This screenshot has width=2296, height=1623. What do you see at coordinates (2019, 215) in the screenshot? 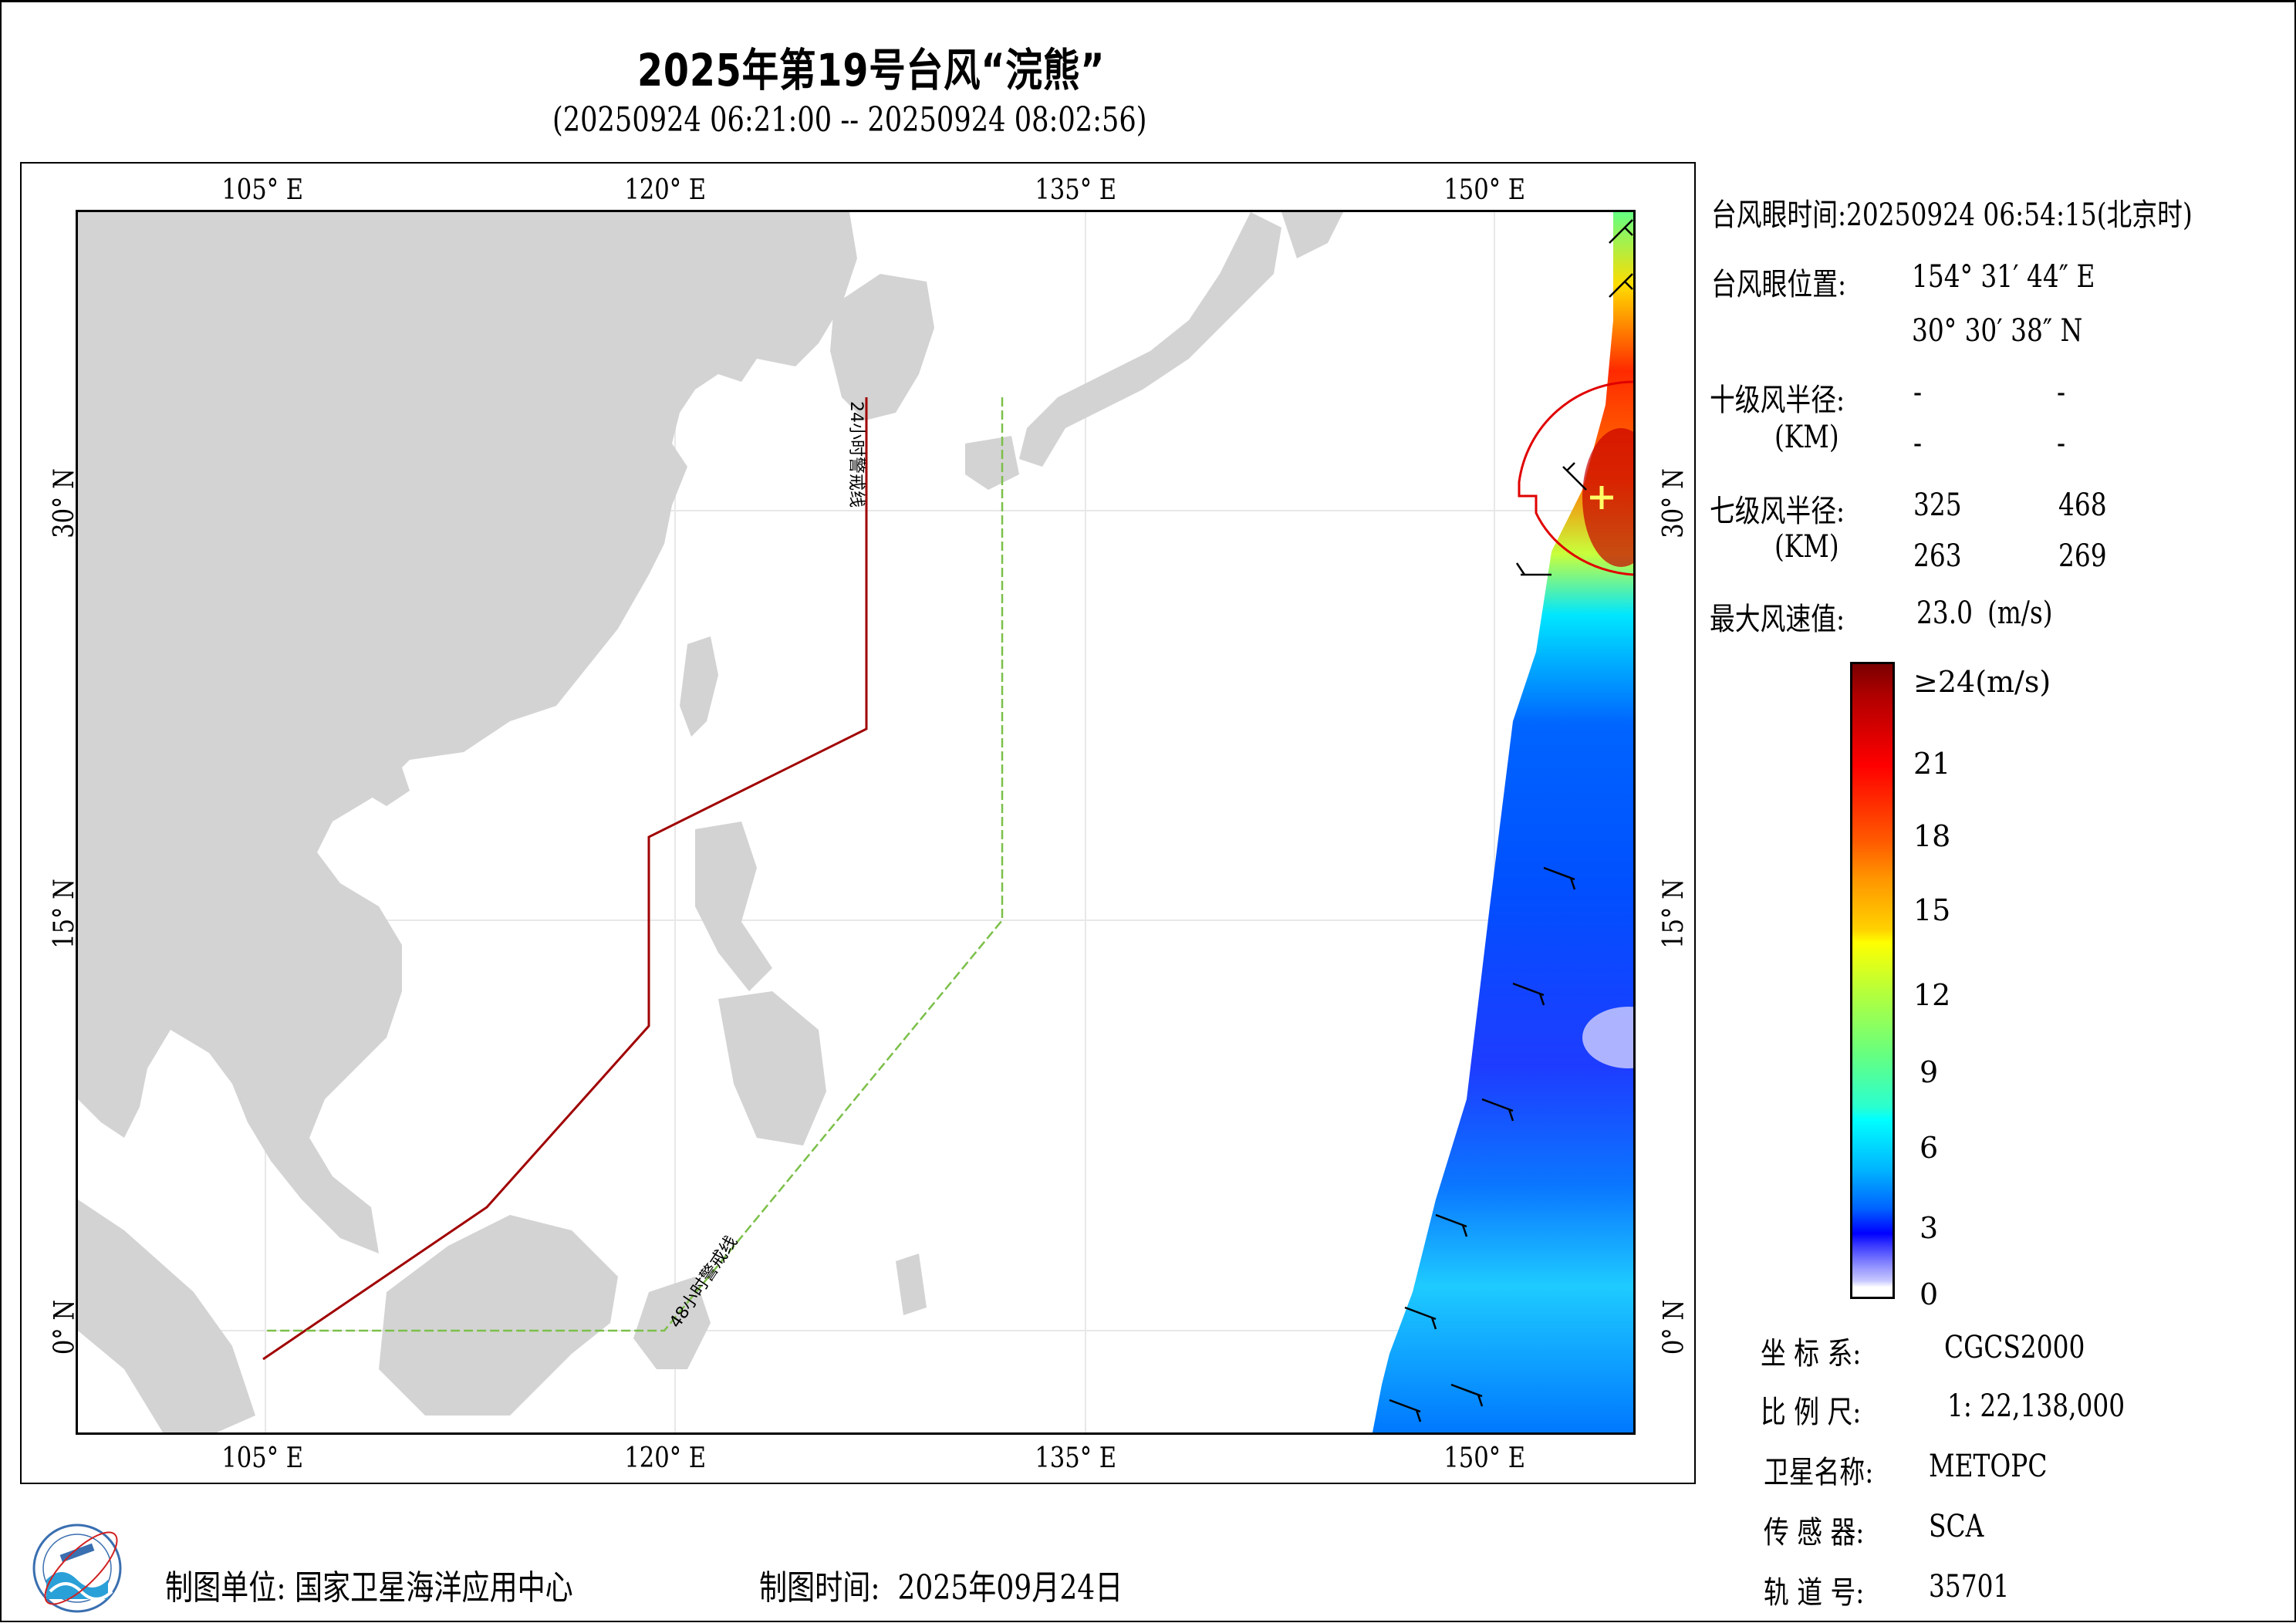
I see `eye-time-value: 20250924 06:54:15(北京时)` at bounding box center [2019, 215].